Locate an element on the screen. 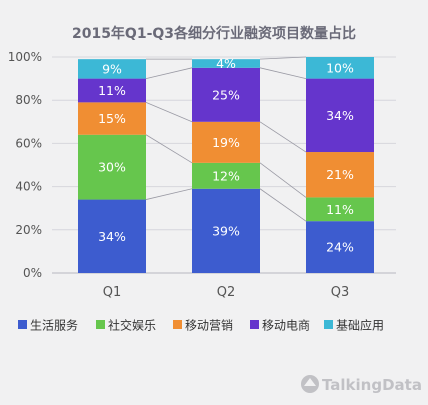 The height and width of the screenshot is (405, 428). data-label: 39% is located at coordinates (226, 230).